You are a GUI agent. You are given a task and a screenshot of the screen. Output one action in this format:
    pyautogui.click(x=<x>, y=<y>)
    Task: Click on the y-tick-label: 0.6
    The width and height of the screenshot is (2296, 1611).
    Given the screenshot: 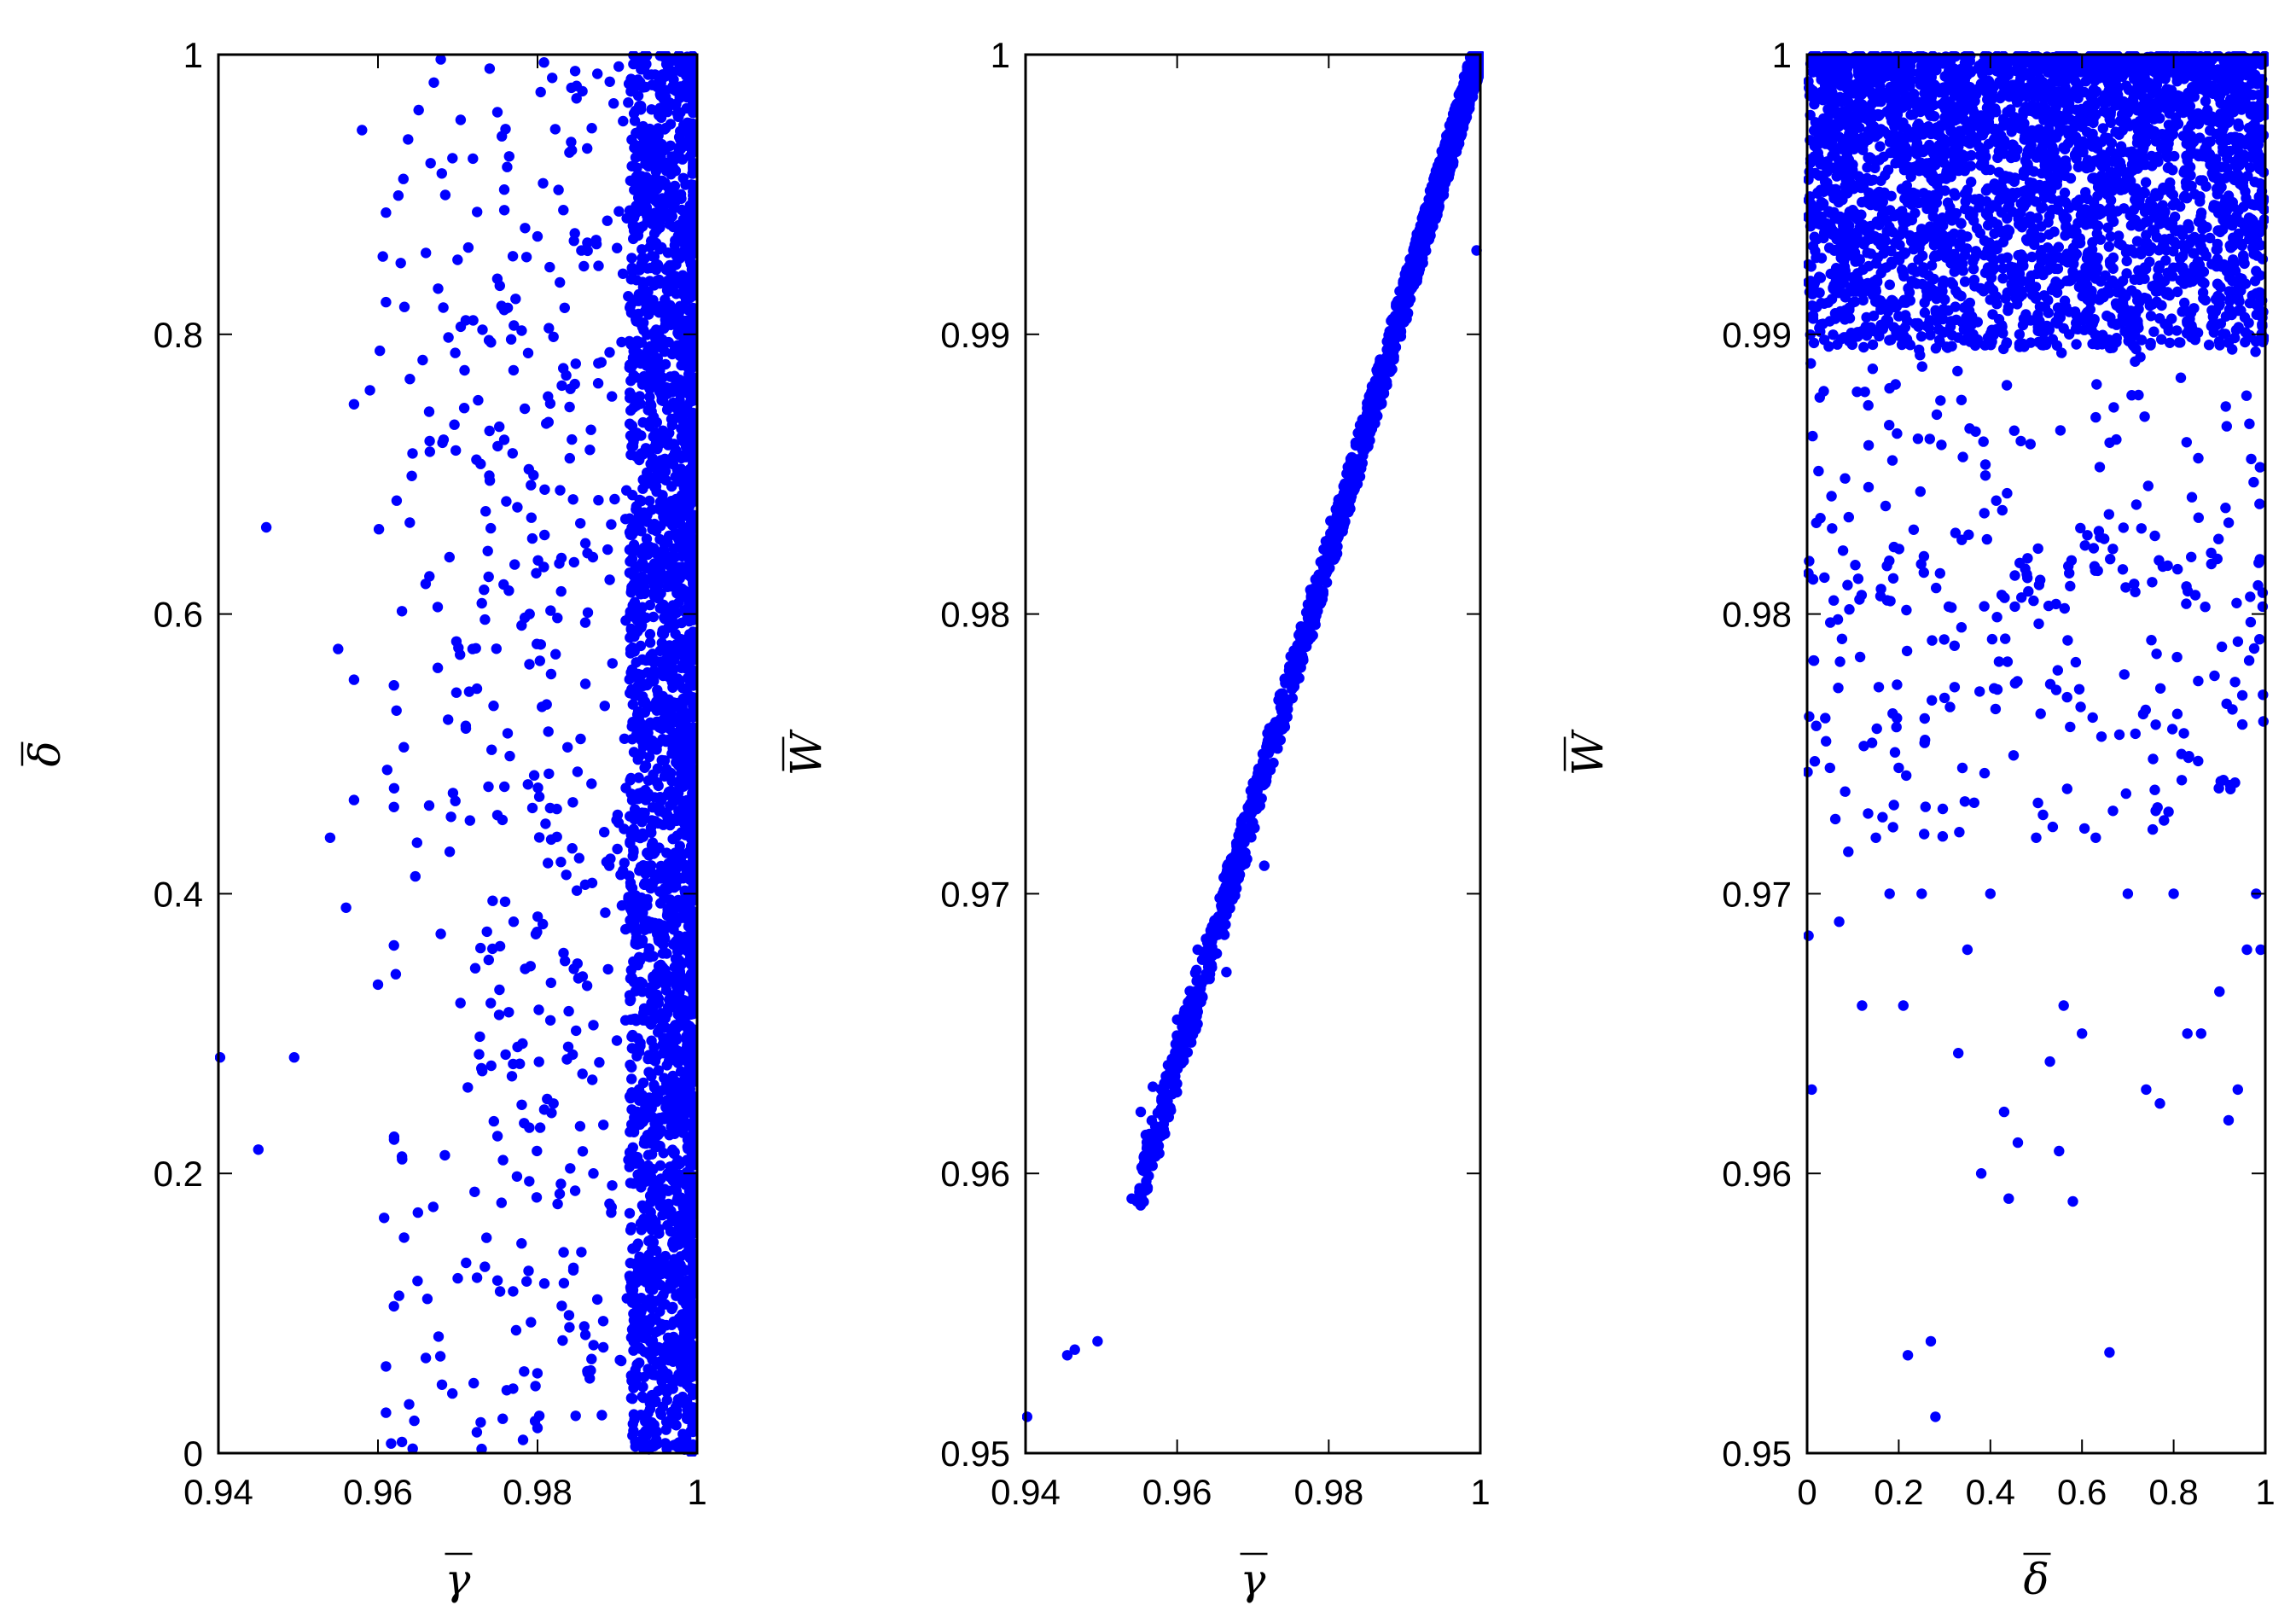 What is the action you would take?
    pyautogui.click(x=178, y=615)
    